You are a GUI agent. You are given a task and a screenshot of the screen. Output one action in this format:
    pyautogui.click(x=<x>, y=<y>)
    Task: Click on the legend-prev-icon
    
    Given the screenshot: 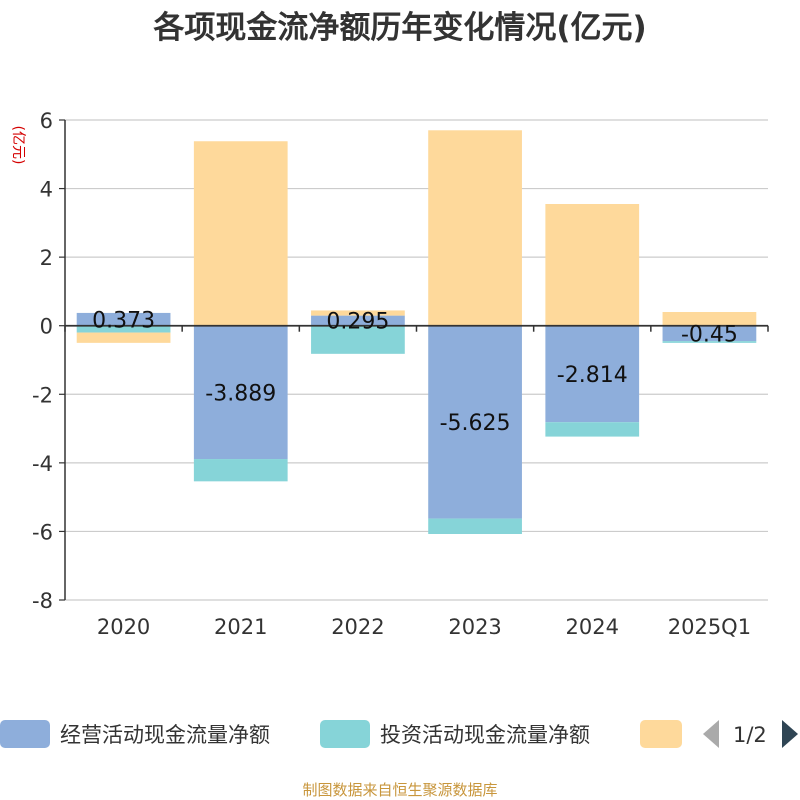 What is the action you would take?
    pyautogui.click(x=711, y=734)
    